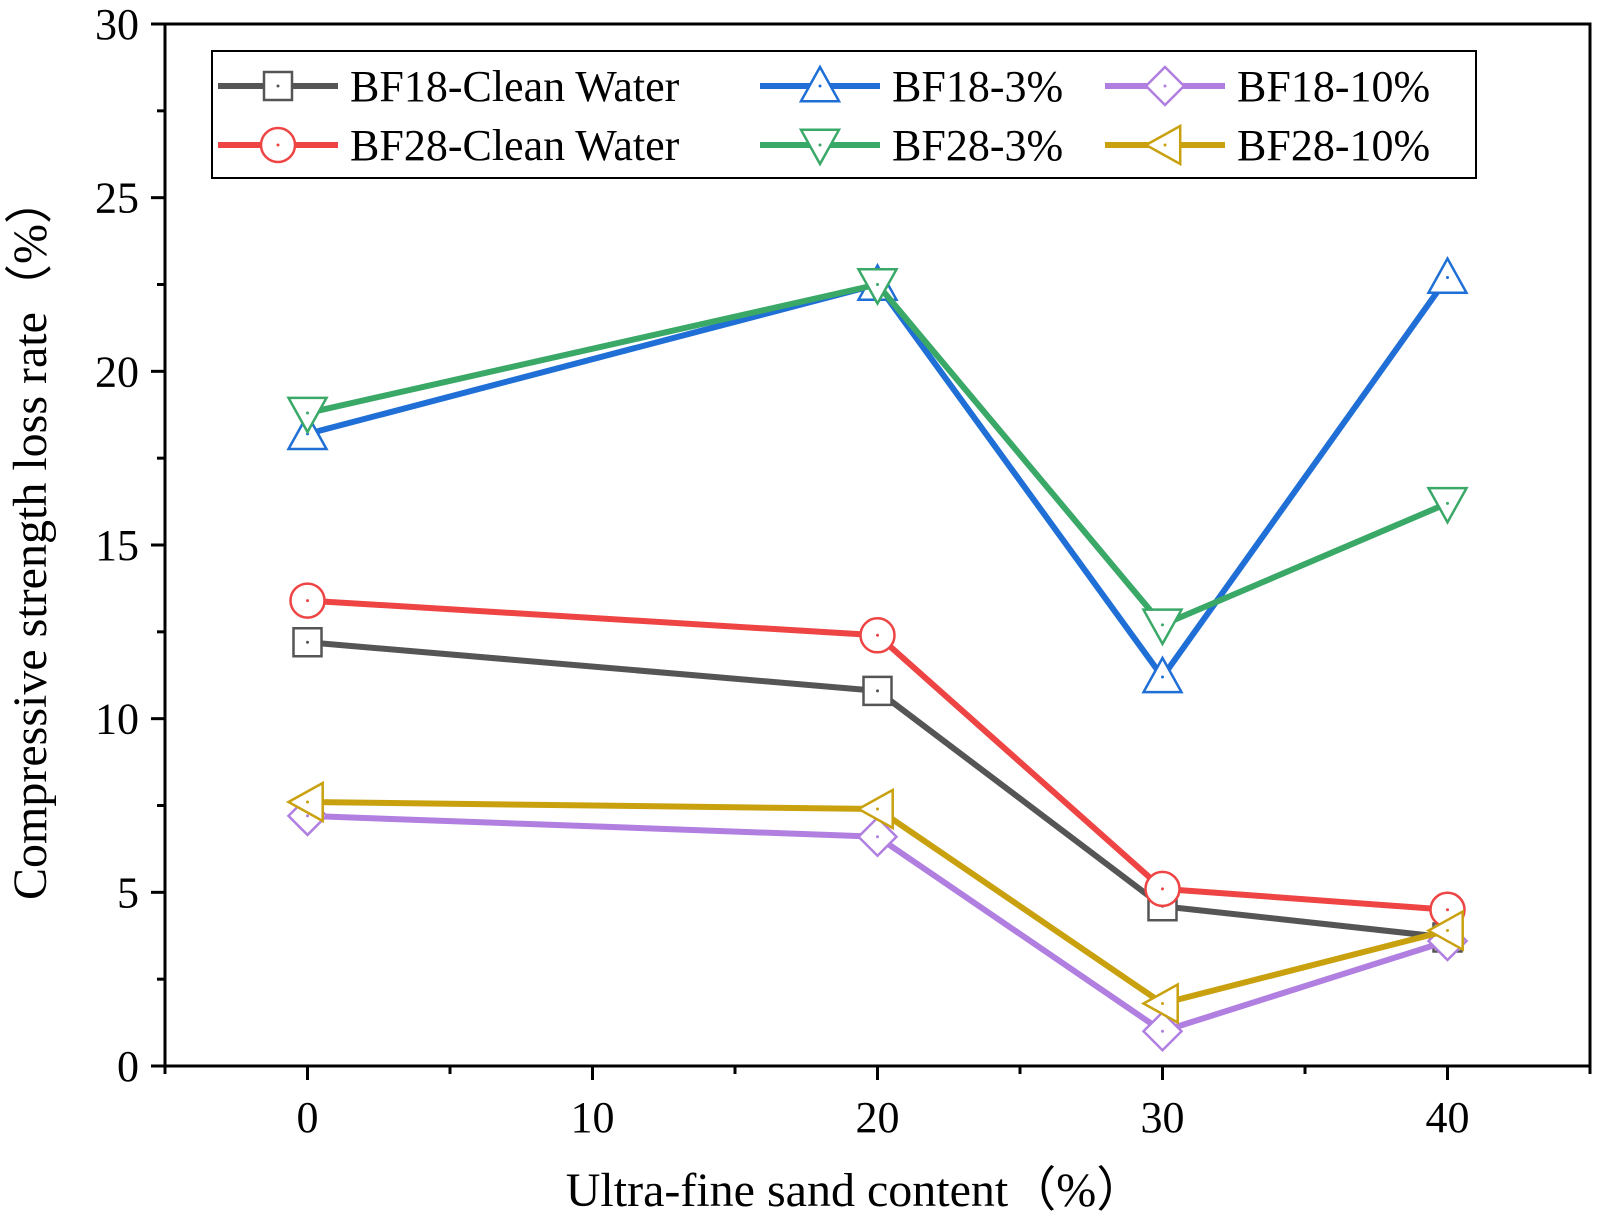 The height and width of the screenshot is (1224, 1600). What do you see at coordinates (1448, 1117) in the screenshot?
I see `x-tick-label: 40` at bounding box center [1448, 1117].